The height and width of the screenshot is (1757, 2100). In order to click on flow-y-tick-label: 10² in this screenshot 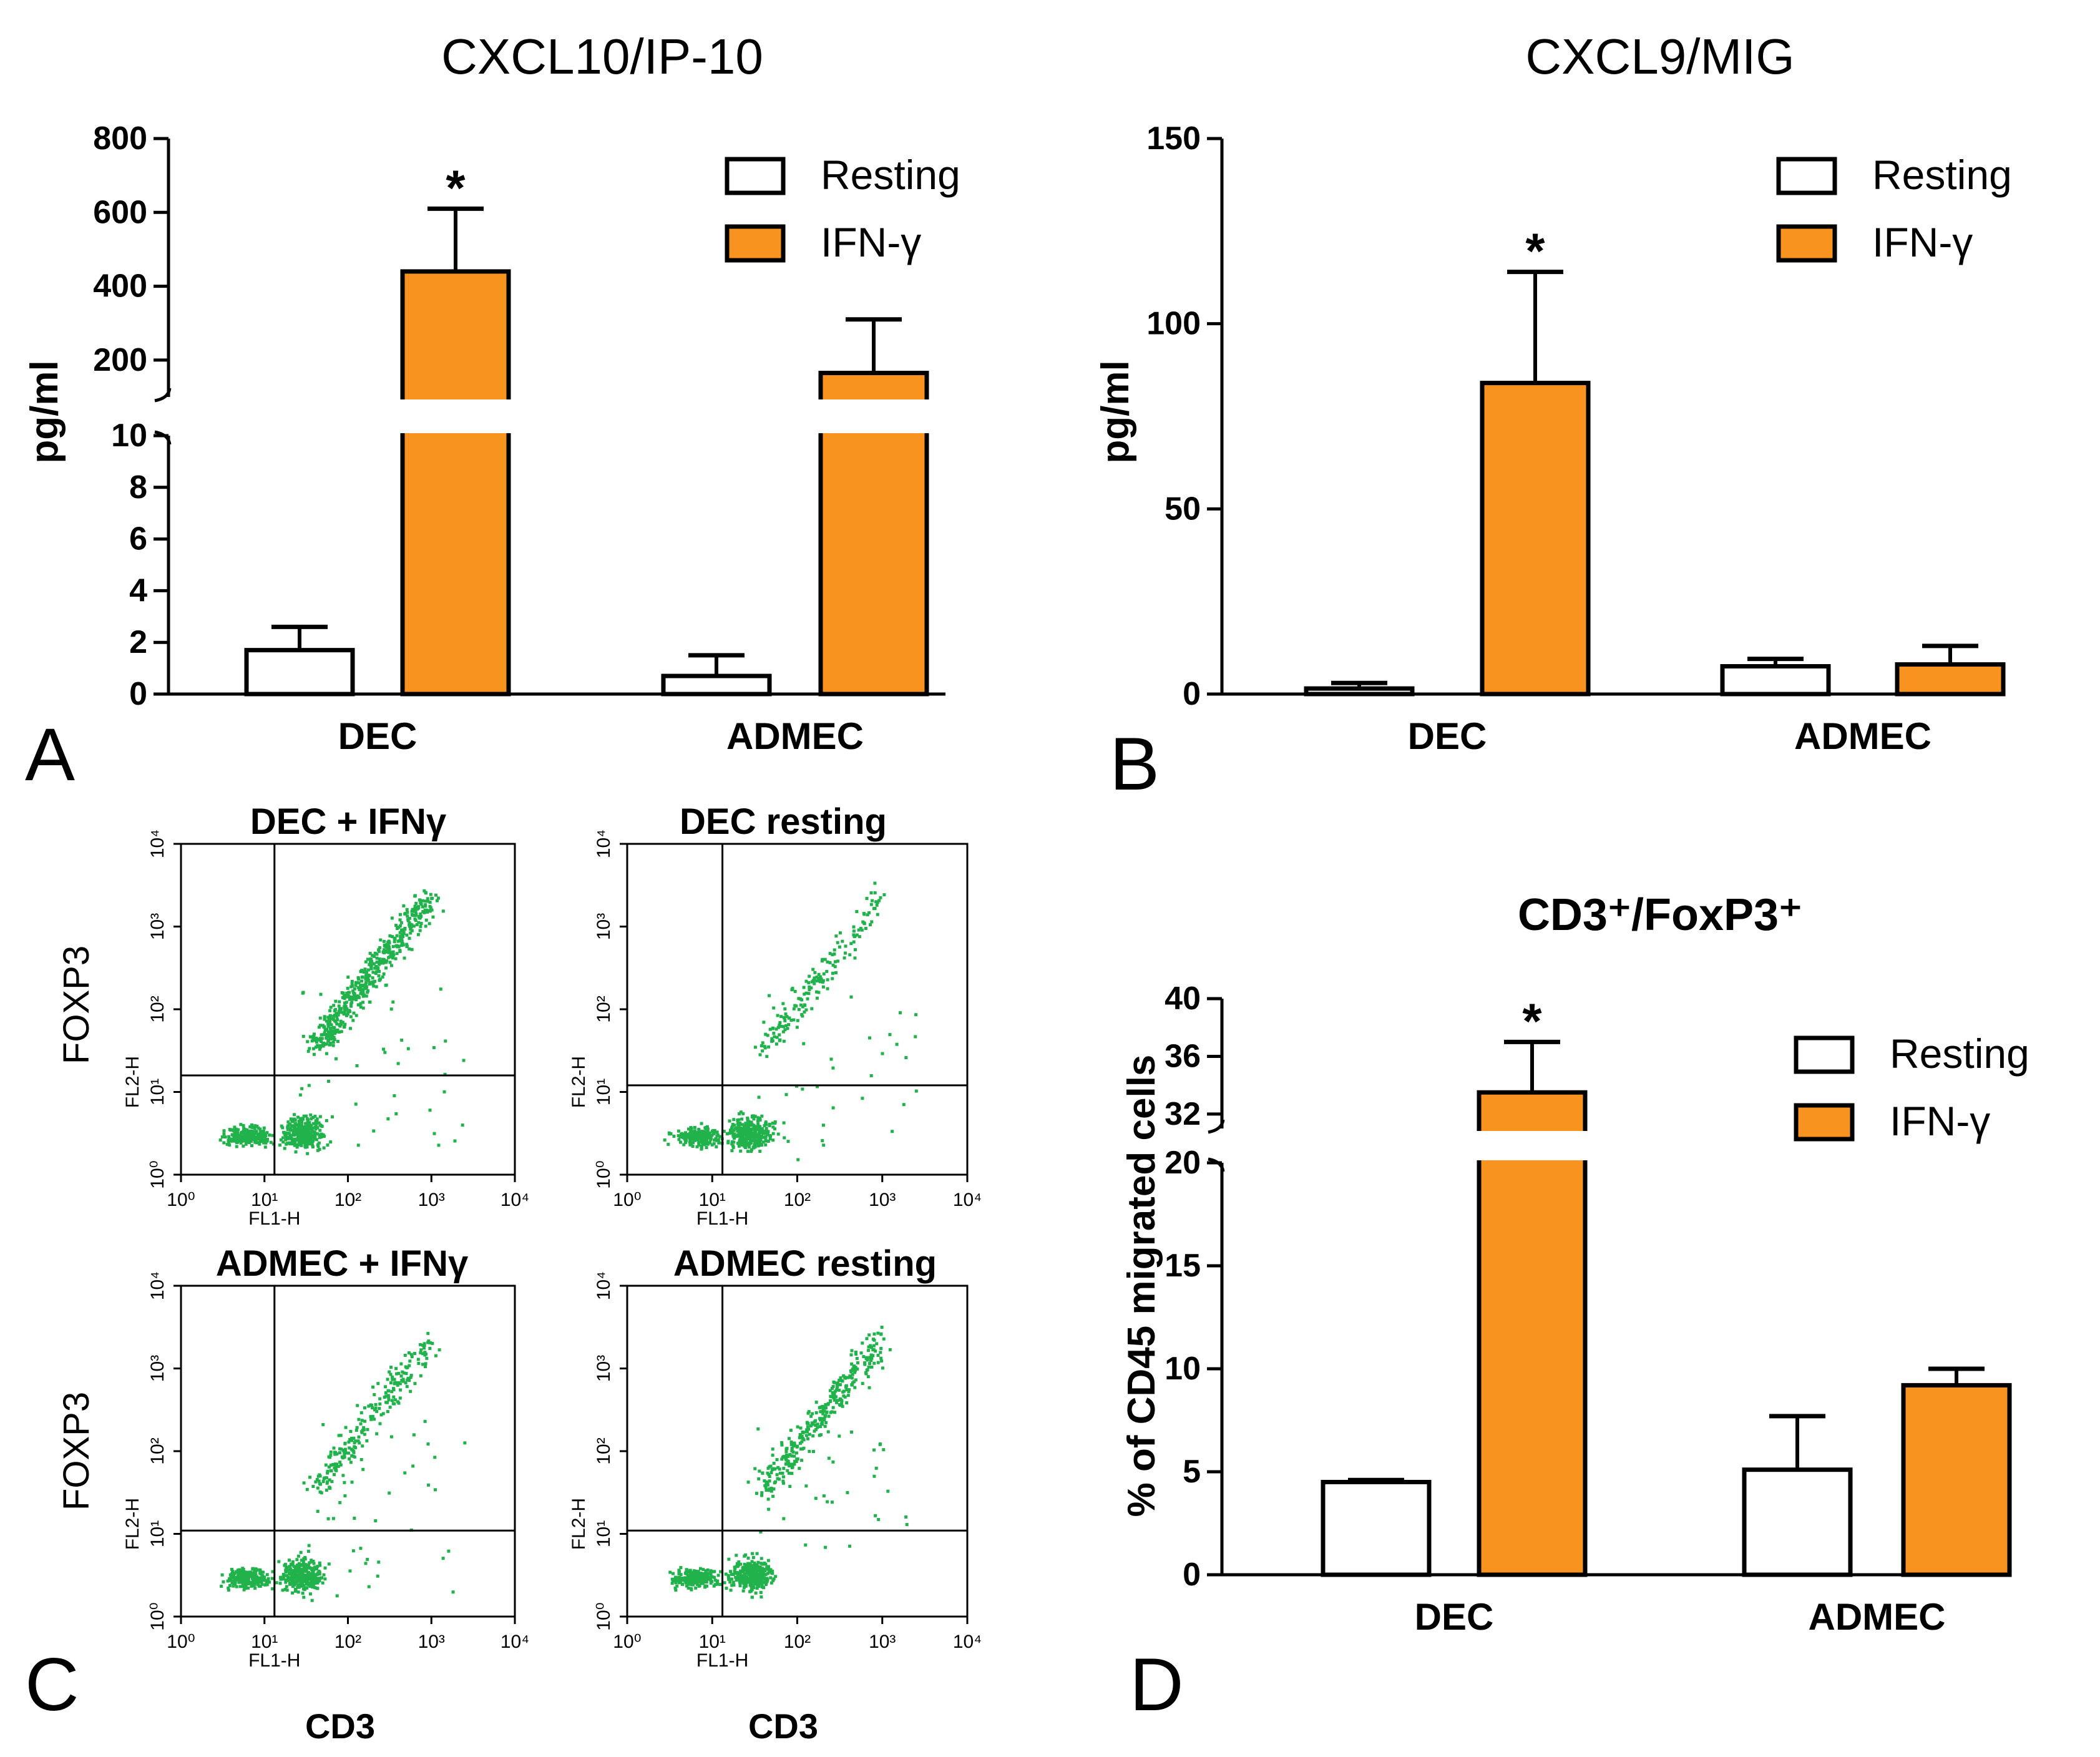, I will do `click(157, 1009)`.